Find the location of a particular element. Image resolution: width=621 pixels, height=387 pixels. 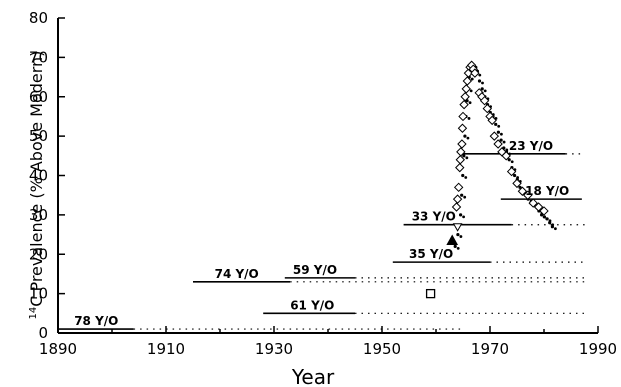

y-tick-label: 60 is located at coordinates (38, 97).